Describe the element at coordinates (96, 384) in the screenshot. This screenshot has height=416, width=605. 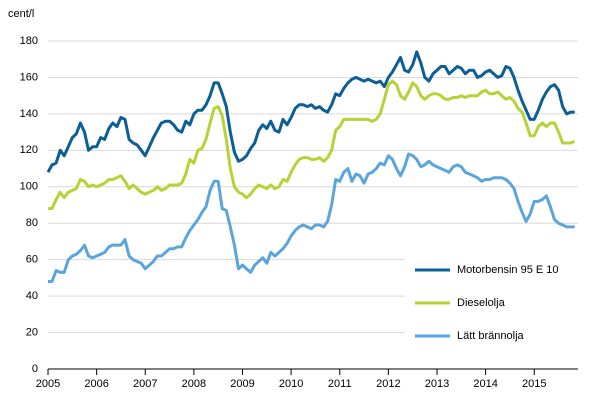
I see `x-tick-label: 2006` at that location.